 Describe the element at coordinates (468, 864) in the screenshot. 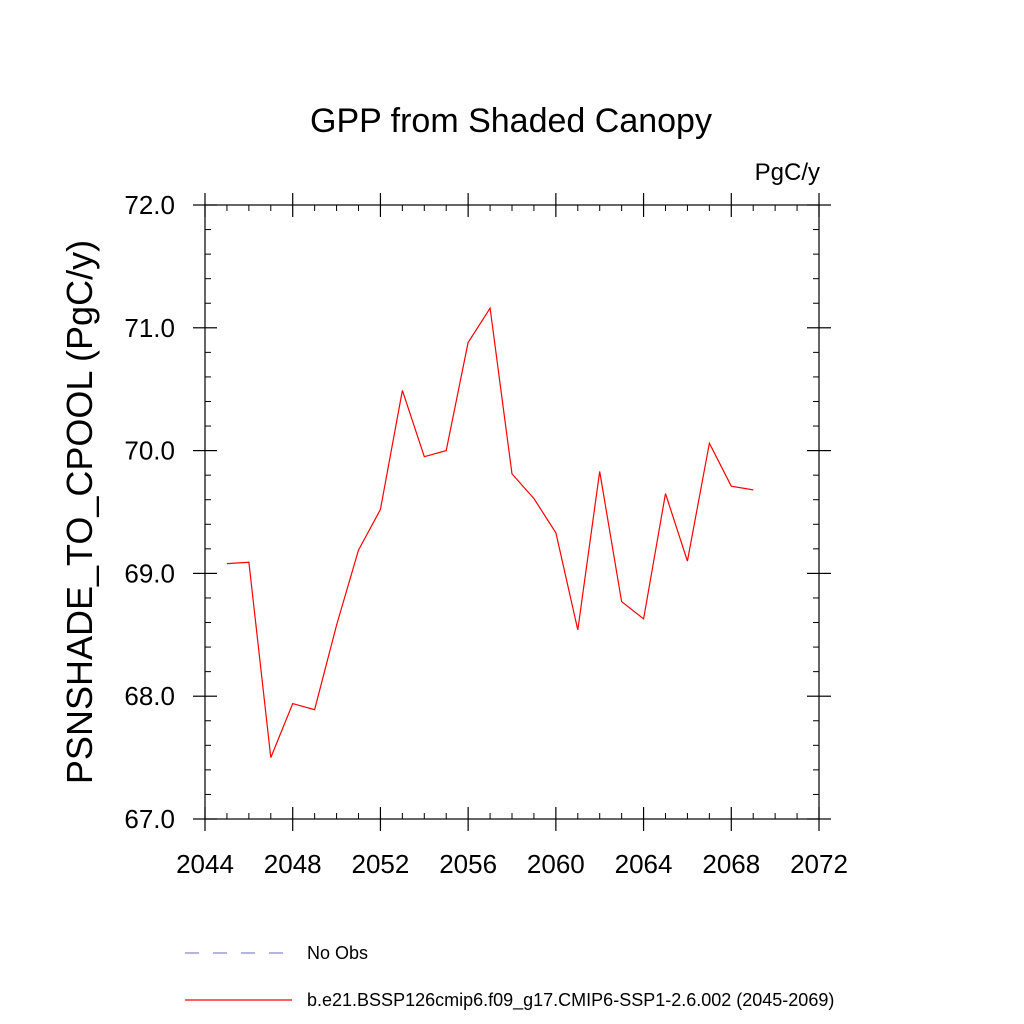

I see `x-tick-label: 2056` at that location.